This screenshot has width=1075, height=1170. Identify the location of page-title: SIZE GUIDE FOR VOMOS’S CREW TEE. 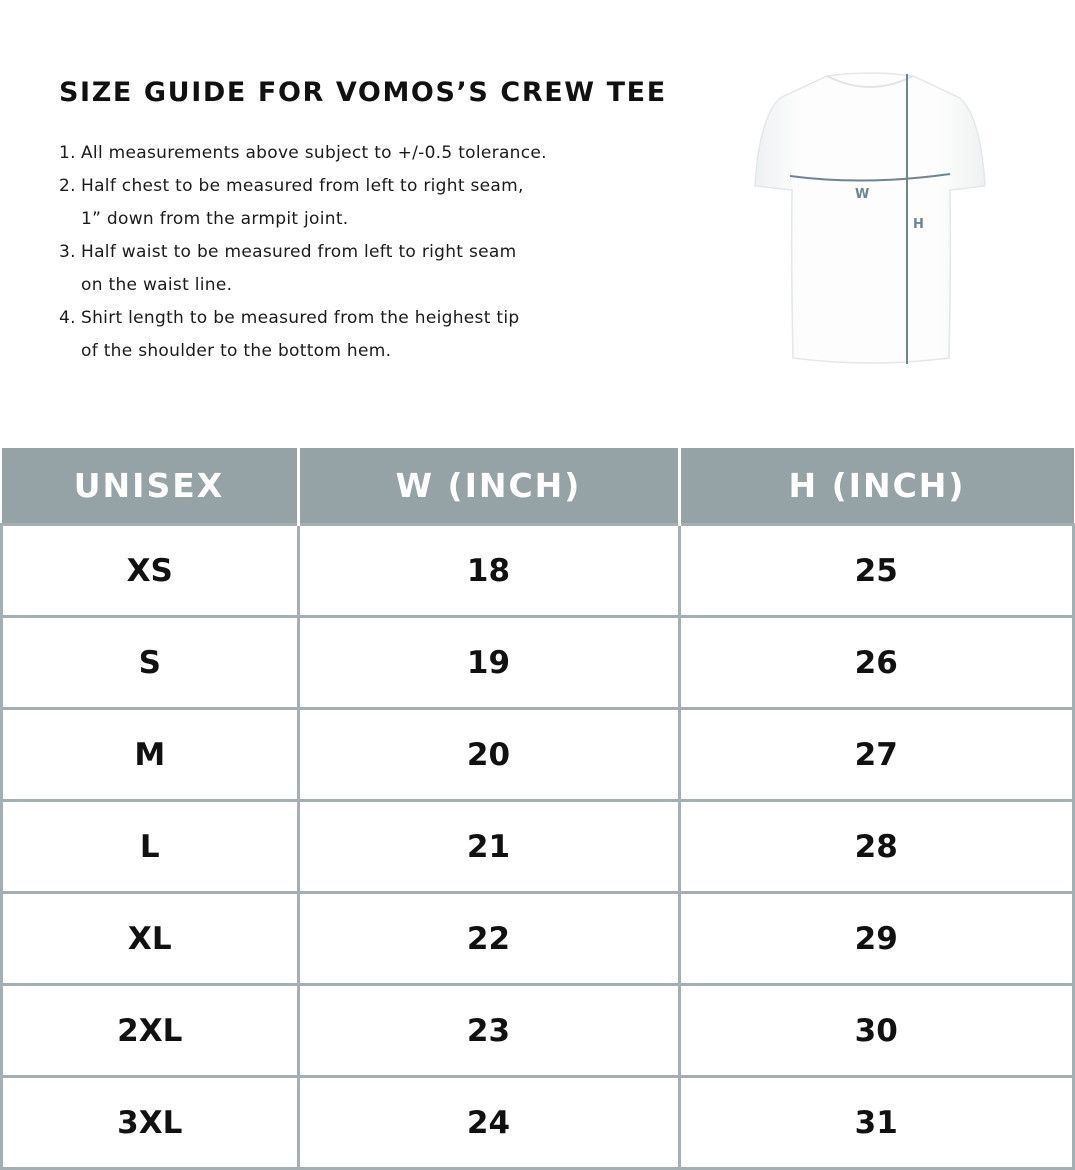
(363, 92).